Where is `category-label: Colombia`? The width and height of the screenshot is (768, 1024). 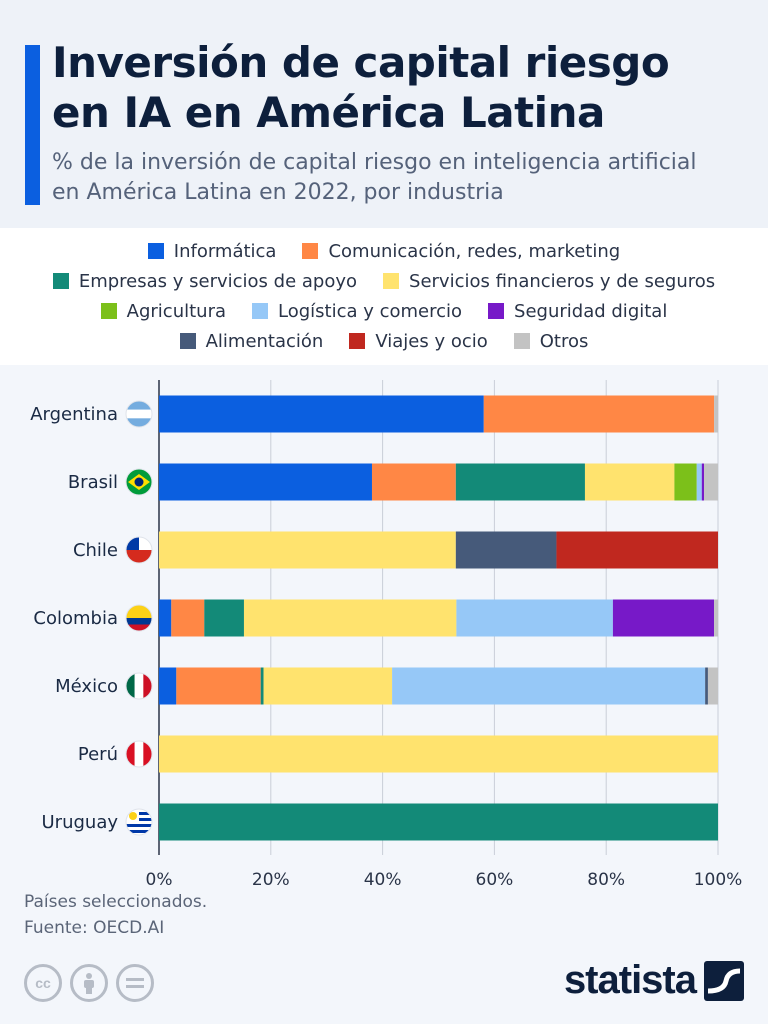 category-label: Colombia is located at coordinates (75, 618).